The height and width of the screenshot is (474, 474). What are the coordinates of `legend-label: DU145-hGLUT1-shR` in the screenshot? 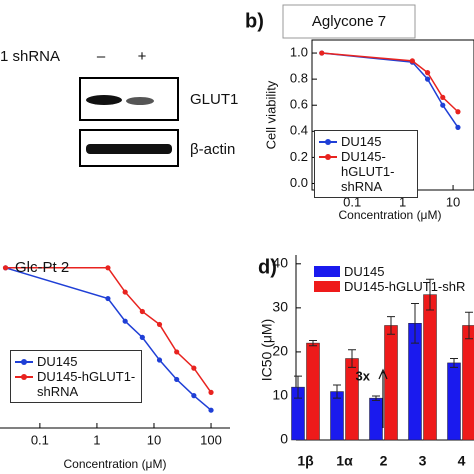 It's located at (405, 286).